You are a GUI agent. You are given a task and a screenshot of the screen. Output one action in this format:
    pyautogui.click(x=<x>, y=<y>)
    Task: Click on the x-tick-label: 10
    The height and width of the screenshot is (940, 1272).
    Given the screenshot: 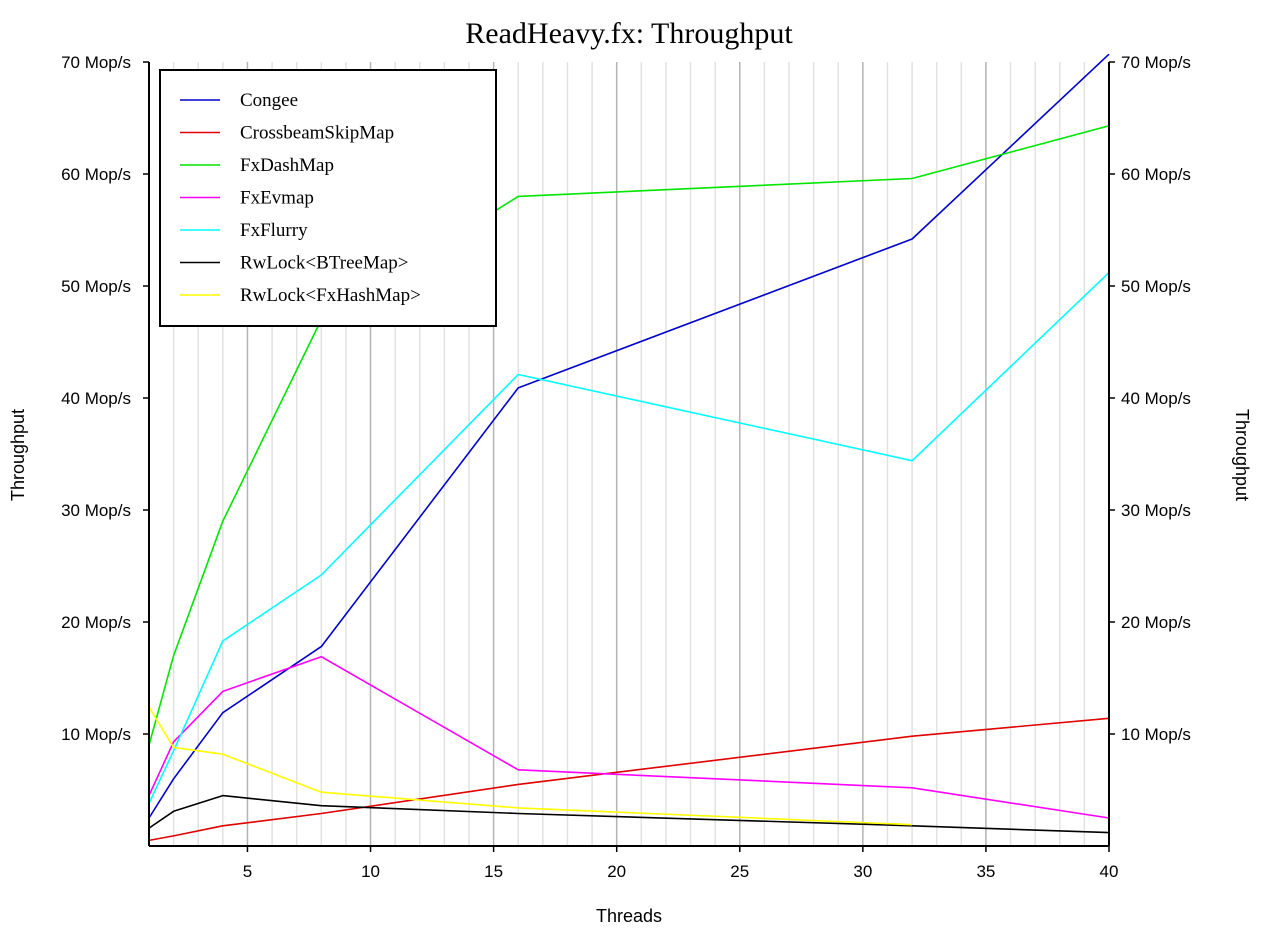 What is the action you would take?
    pyautogui.click(x=370, y=871)
    